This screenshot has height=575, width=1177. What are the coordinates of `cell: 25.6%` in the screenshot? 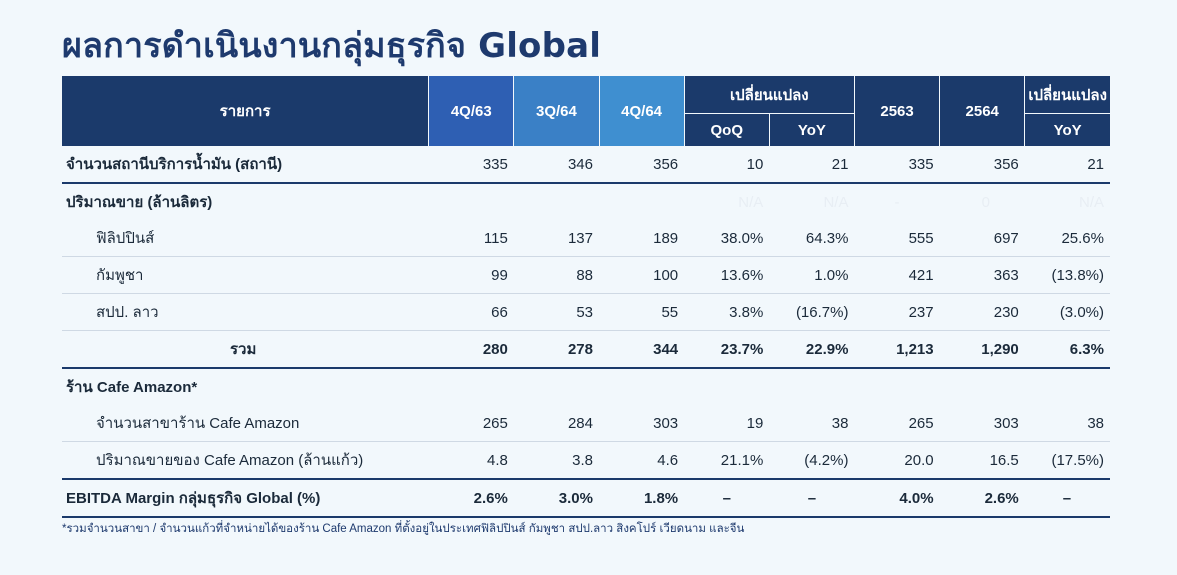 It's located at (1067, 238).